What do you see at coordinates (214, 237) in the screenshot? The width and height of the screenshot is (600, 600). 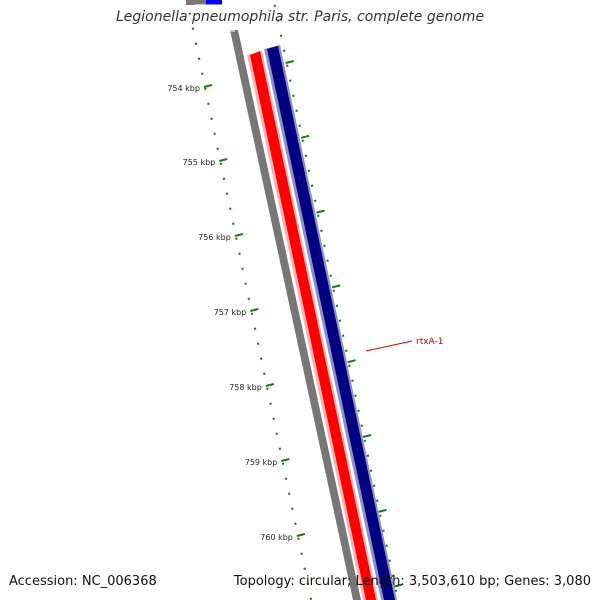 I see `tick-label: 756 kbp` at bounding box center [214, 237].